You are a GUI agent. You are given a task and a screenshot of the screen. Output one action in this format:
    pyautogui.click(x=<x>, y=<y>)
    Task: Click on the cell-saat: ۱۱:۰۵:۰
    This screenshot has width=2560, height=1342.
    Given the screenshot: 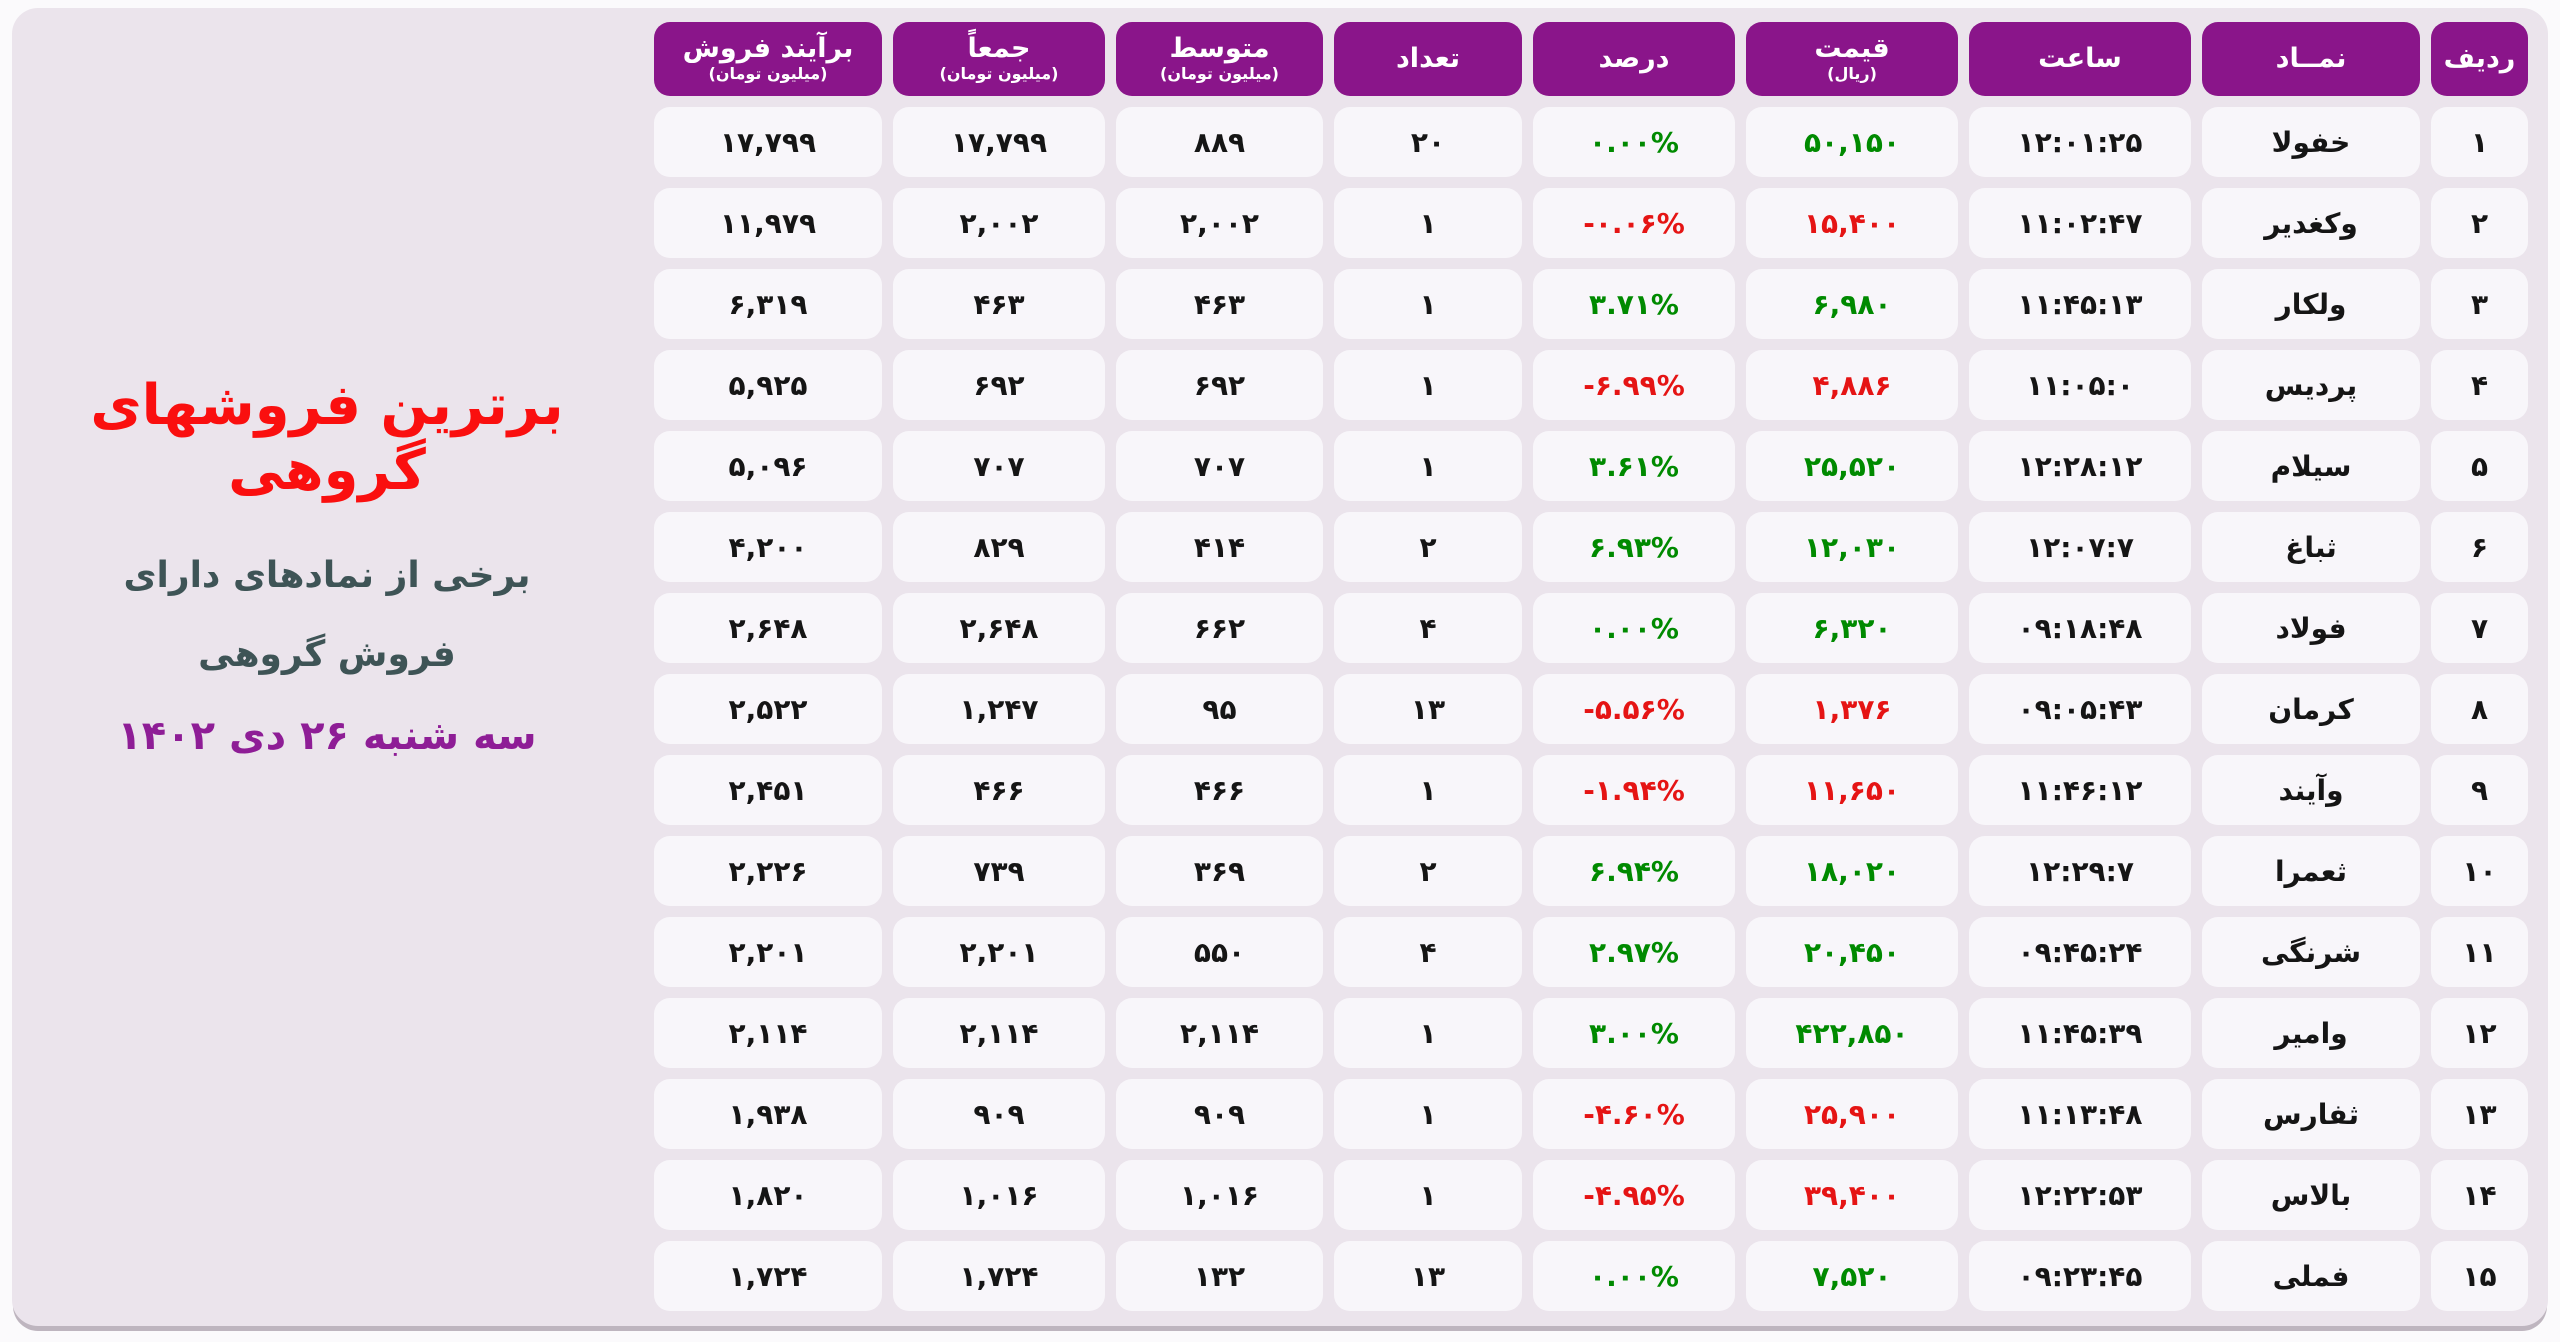 What is the action you would take?
    pyautogui.click(x=2080, y=385)
    